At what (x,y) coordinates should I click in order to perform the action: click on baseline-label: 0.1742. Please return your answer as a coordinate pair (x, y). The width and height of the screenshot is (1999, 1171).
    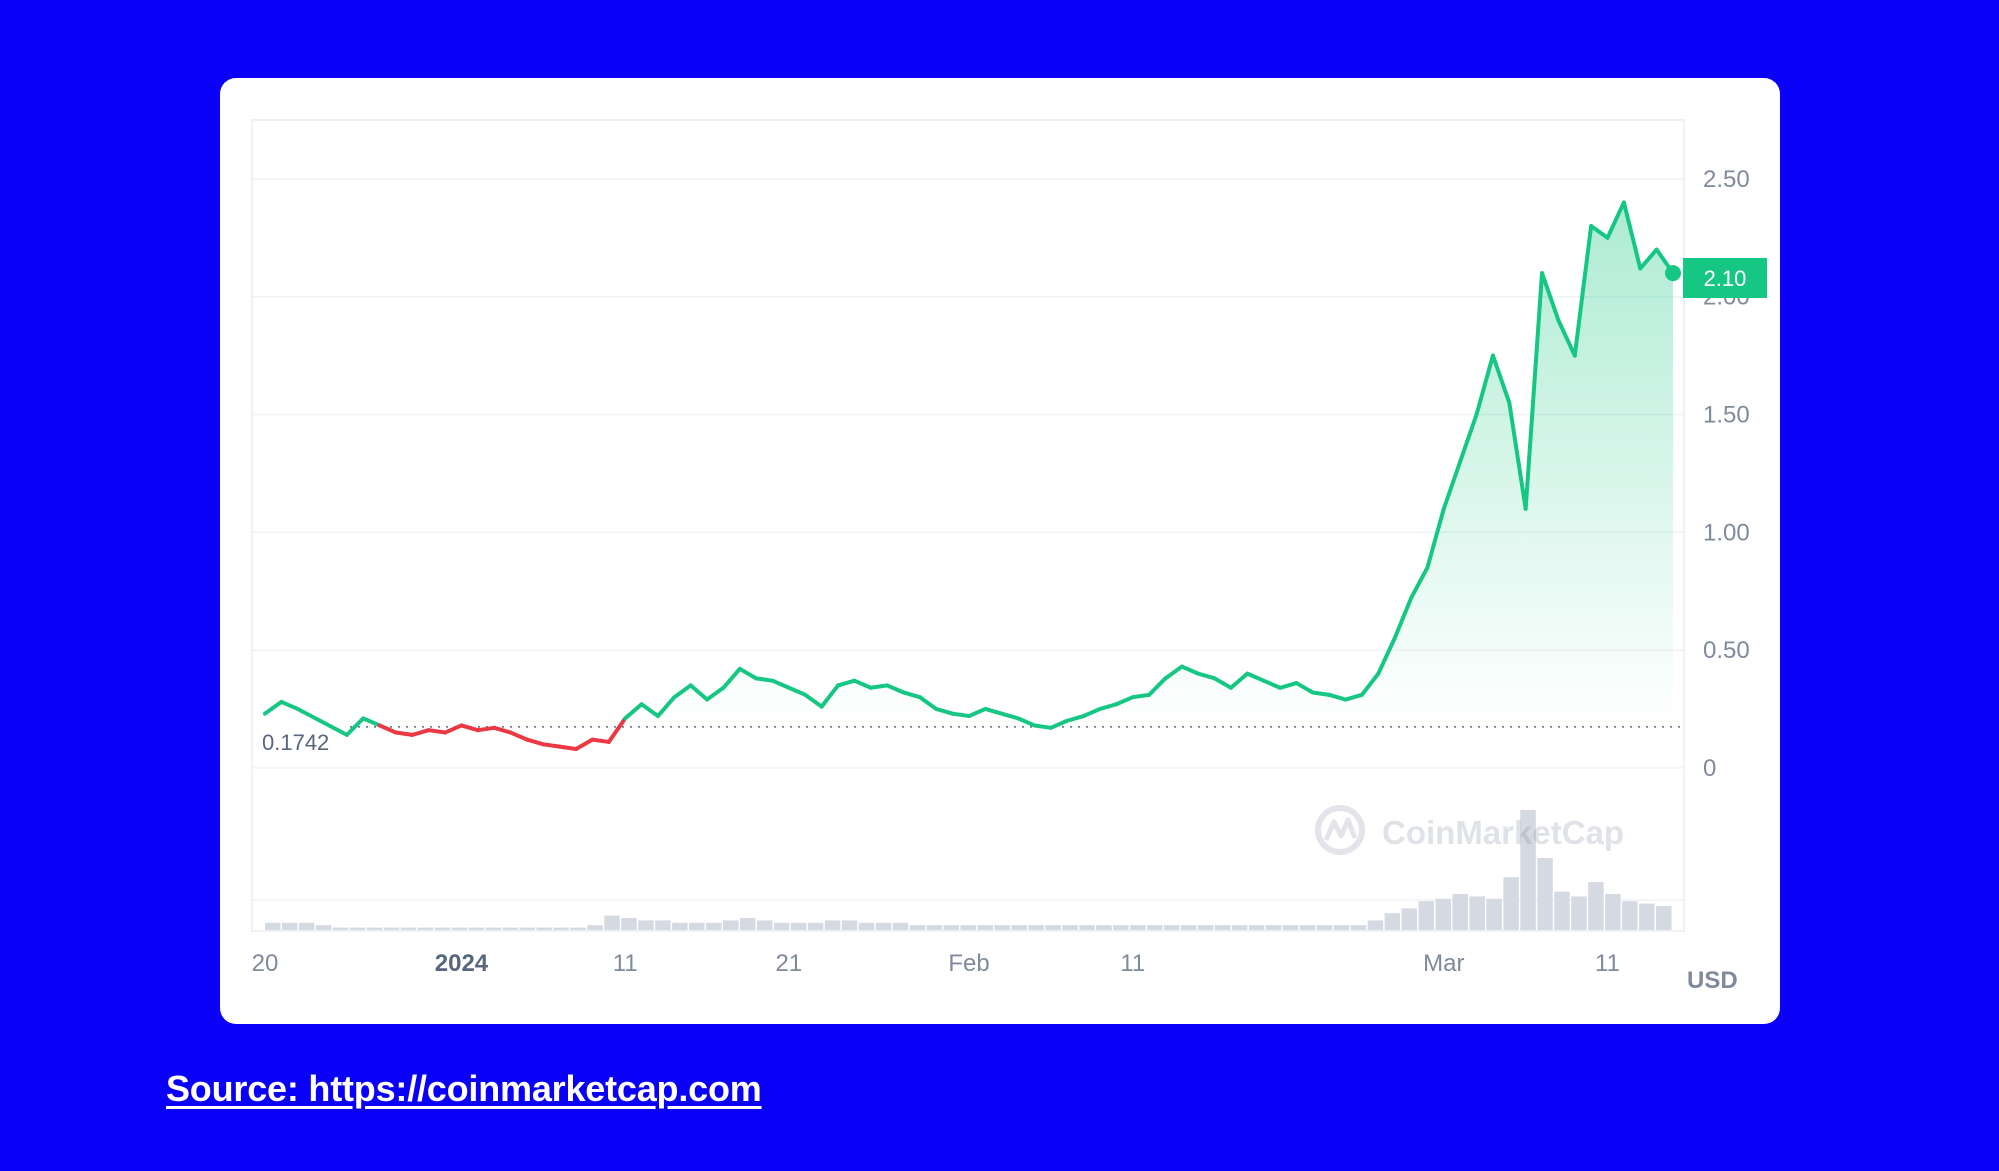
    Looking at the image, I should click on (295, 742).